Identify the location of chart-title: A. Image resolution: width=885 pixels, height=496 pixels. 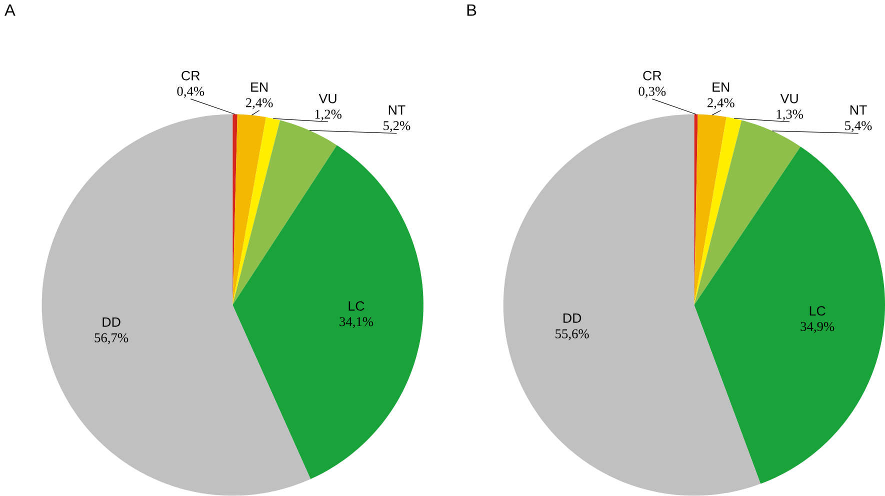
(10, 10).